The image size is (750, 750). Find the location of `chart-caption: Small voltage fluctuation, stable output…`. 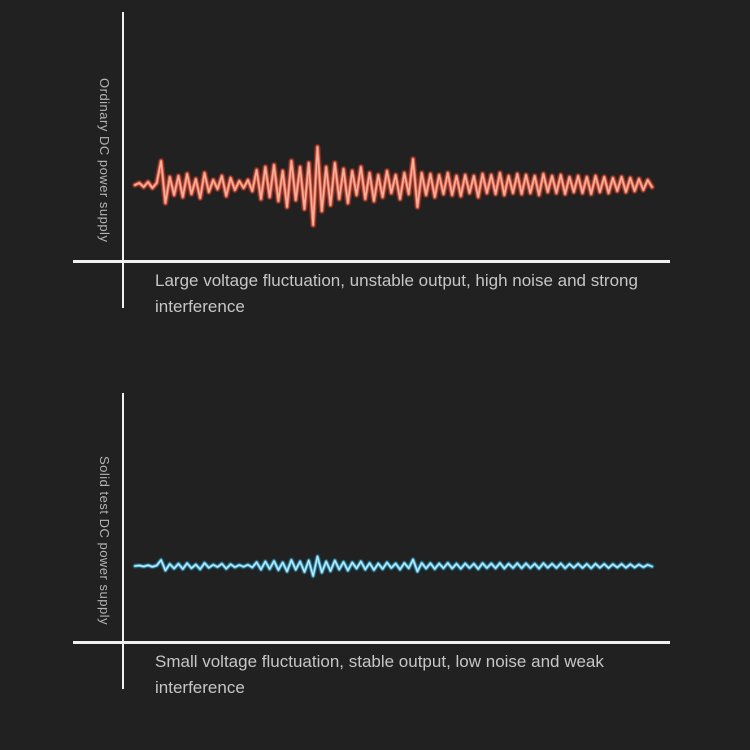

chart-caption: Small voltage fluctuation, stable output… is located at coordinates (379, 674).